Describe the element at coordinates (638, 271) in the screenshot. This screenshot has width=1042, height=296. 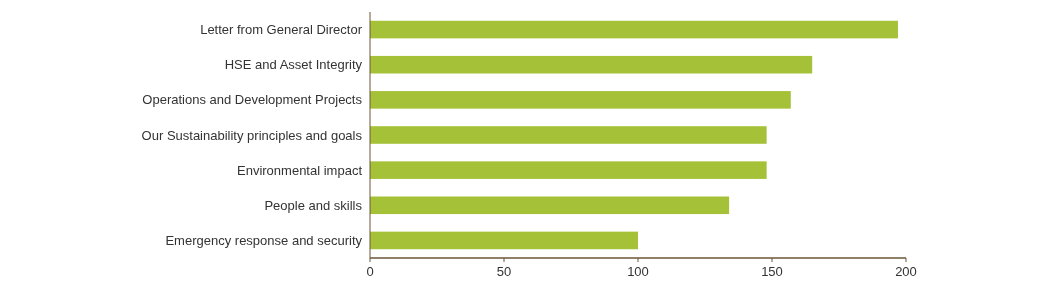
I see `x-tick-label: 100` at that location.